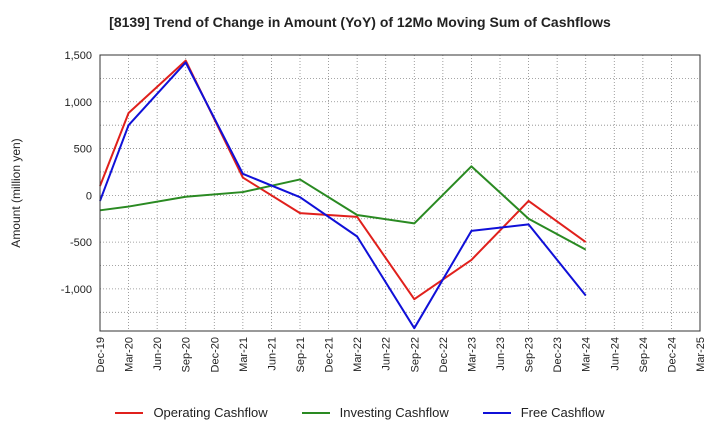 The height and width of the screenshot is (440, 720). Describe the element at coordinates (16, 192) in the screenshot. I see `y-axis-label: Amount (million yen)` at that location.